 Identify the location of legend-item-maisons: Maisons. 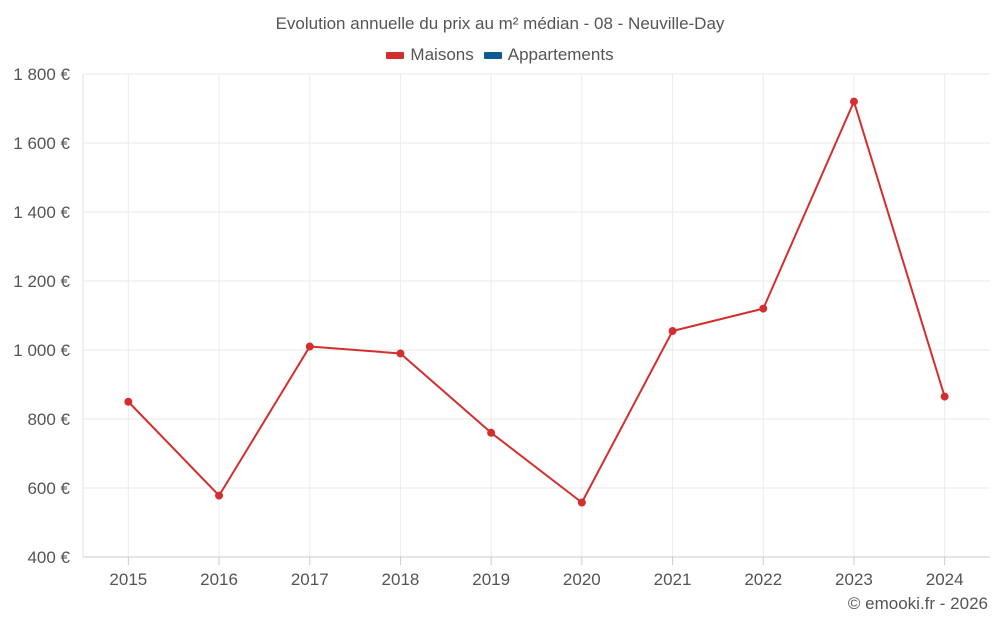
(430, 55).